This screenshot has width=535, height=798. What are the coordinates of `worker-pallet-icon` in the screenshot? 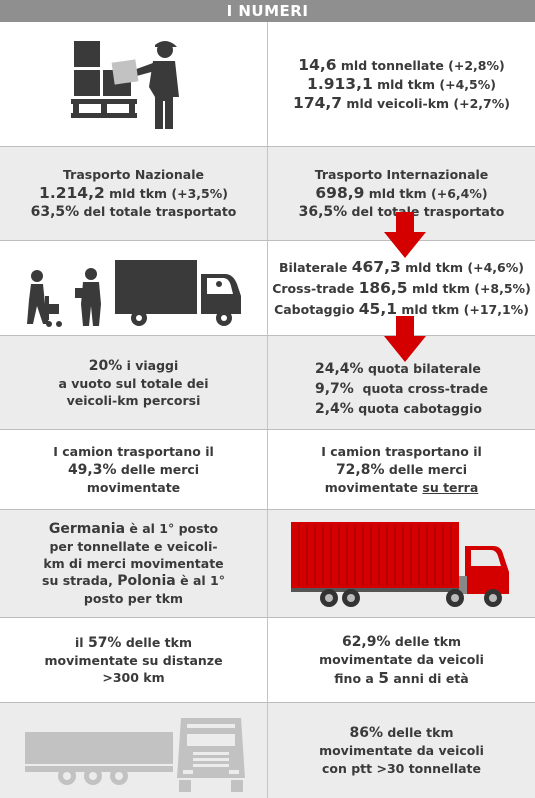 It's located at (124, 84).